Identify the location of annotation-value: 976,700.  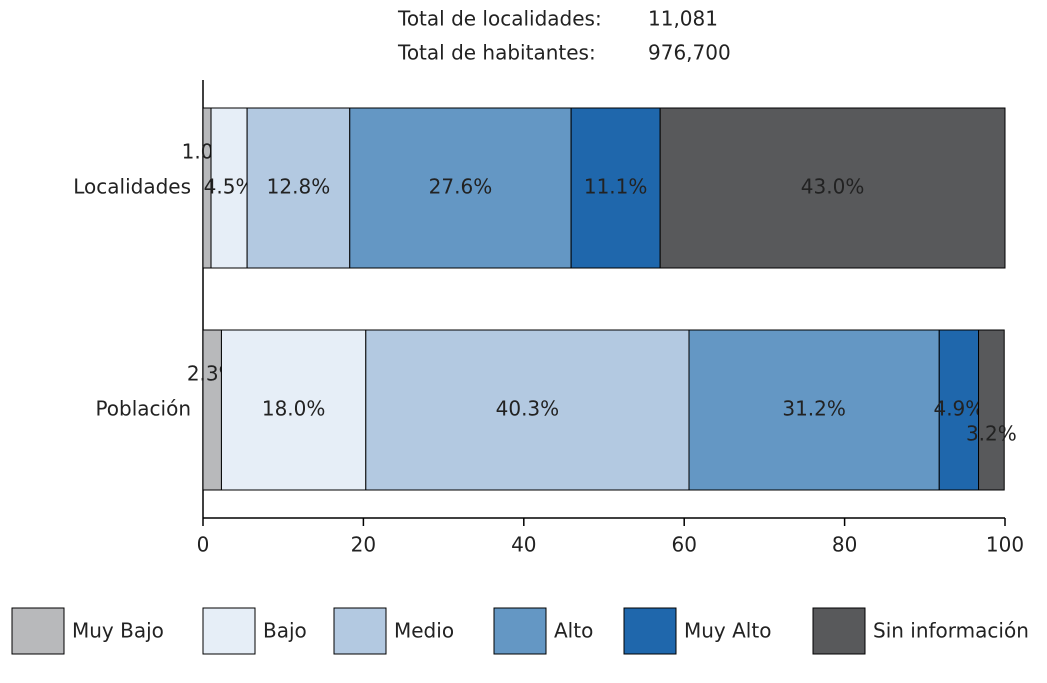
(689, 53).